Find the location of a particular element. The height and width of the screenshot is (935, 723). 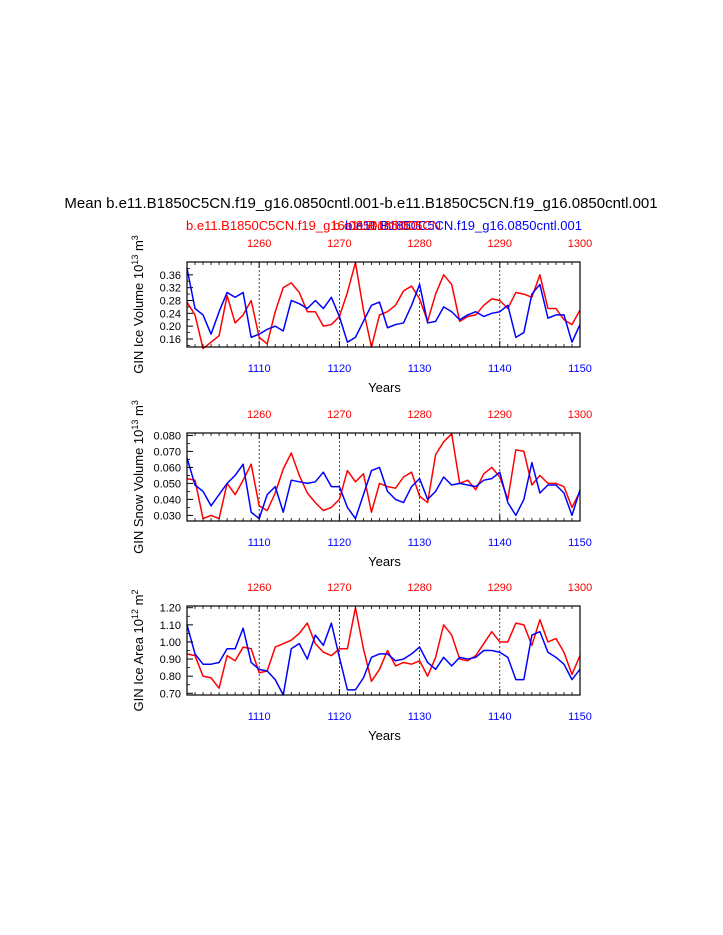

y-tick-label: 0.080 is located at coordinates (167, 436).